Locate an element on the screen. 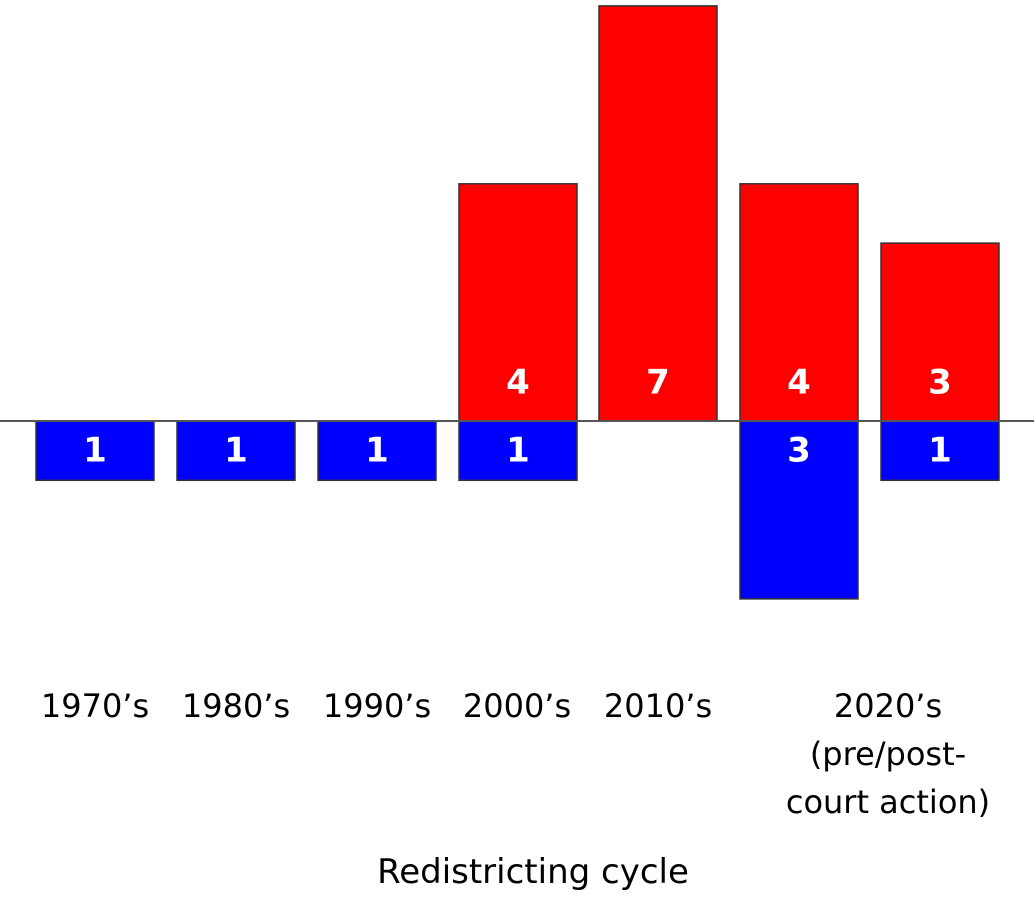 The width and height of the screenshot is (1034, 897). x-axis-title: Redistricting cycle is located at coordinates (533, 872).